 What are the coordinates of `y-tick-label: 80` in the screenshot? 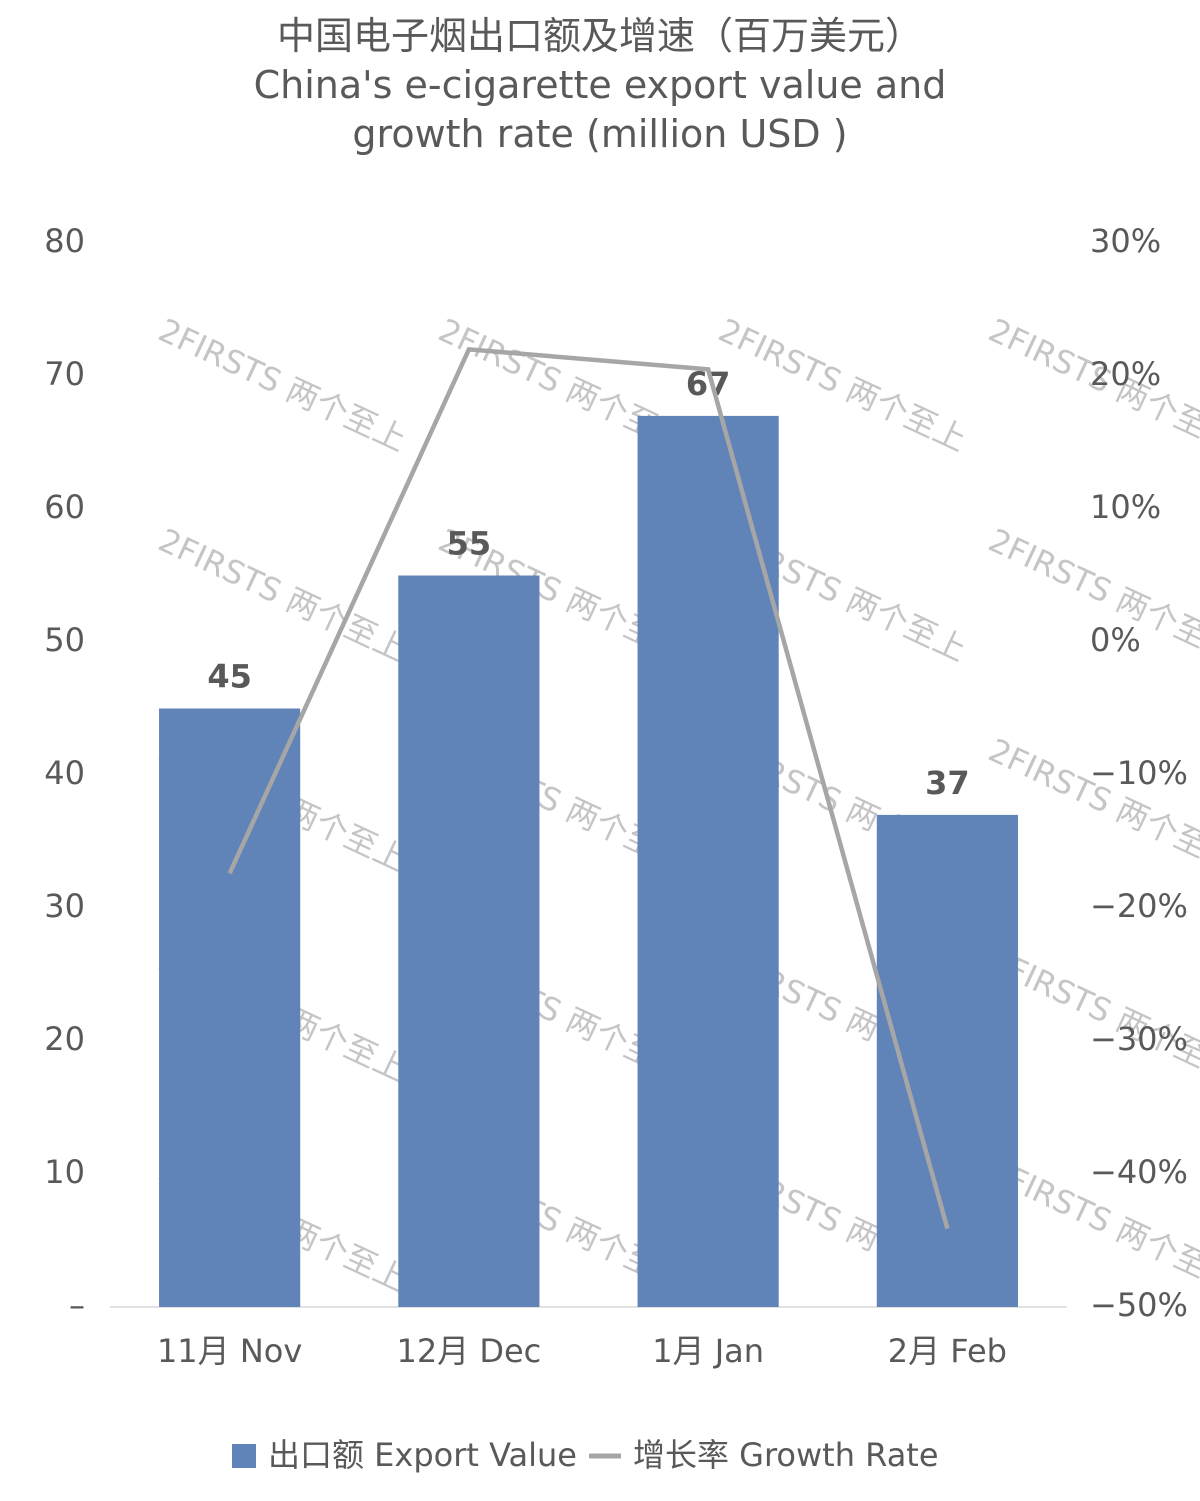 It's located at (64, 241).